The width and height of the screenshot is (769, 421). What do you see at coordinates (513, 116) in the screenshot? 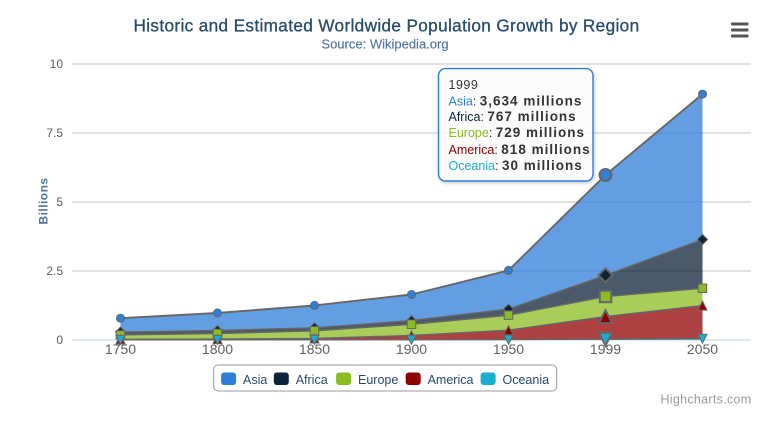
I see `svg-text: Africa: 767 millions` at bounding box center [513, 116].